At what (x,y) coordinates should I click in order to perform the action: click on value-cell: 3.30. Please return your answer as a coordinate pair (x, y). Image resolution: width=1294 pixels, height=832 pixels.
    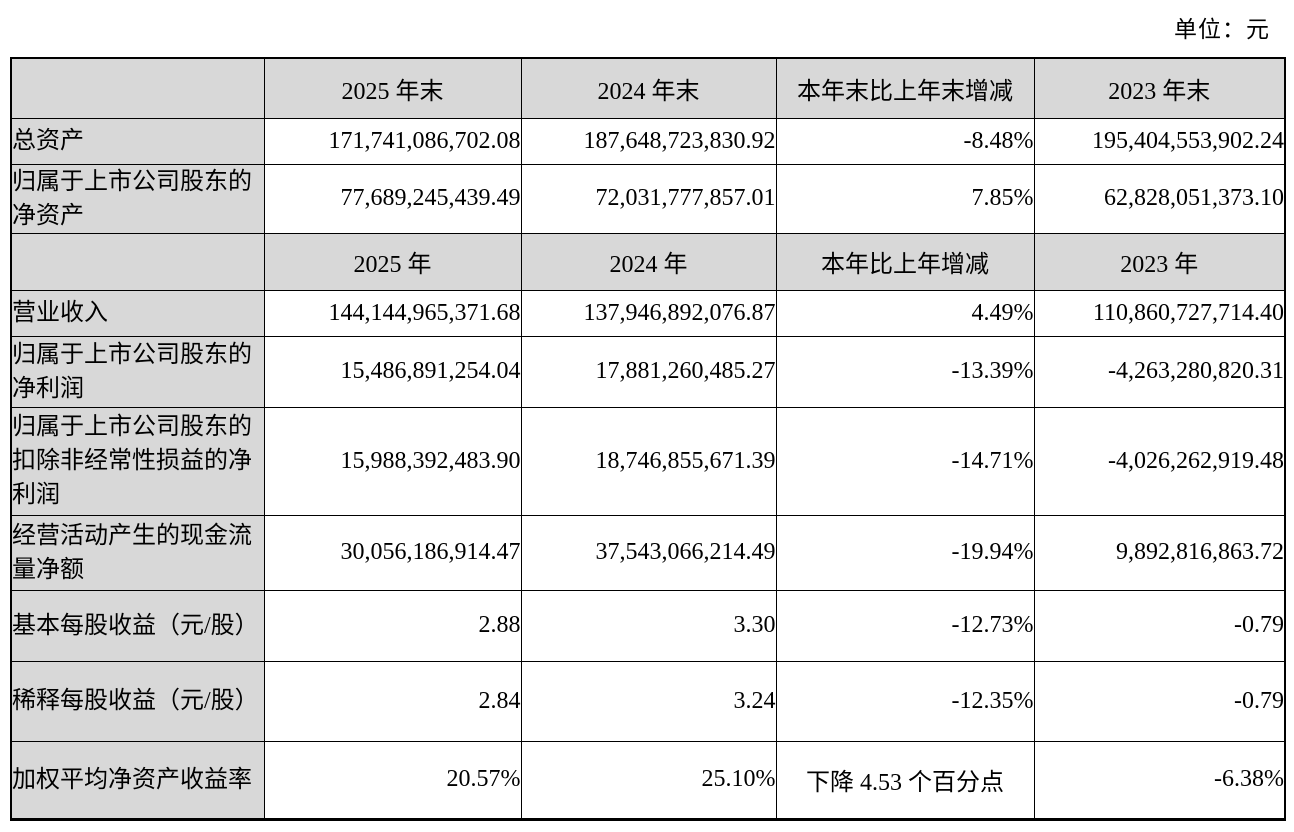
    Looking at the image, I should click on (648, 625).